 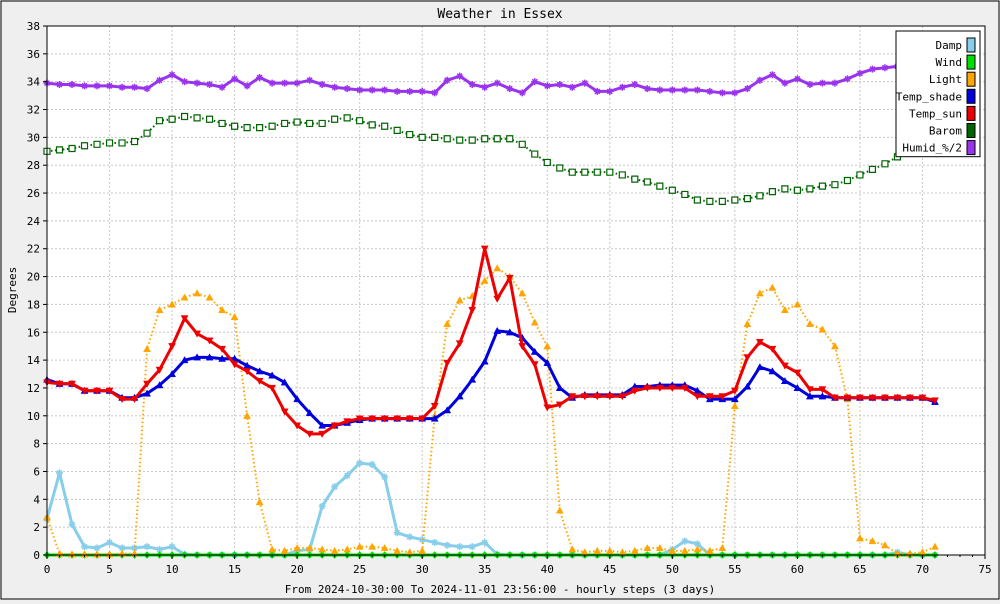 I want to click on legend-box, so click(x=938, y=94).